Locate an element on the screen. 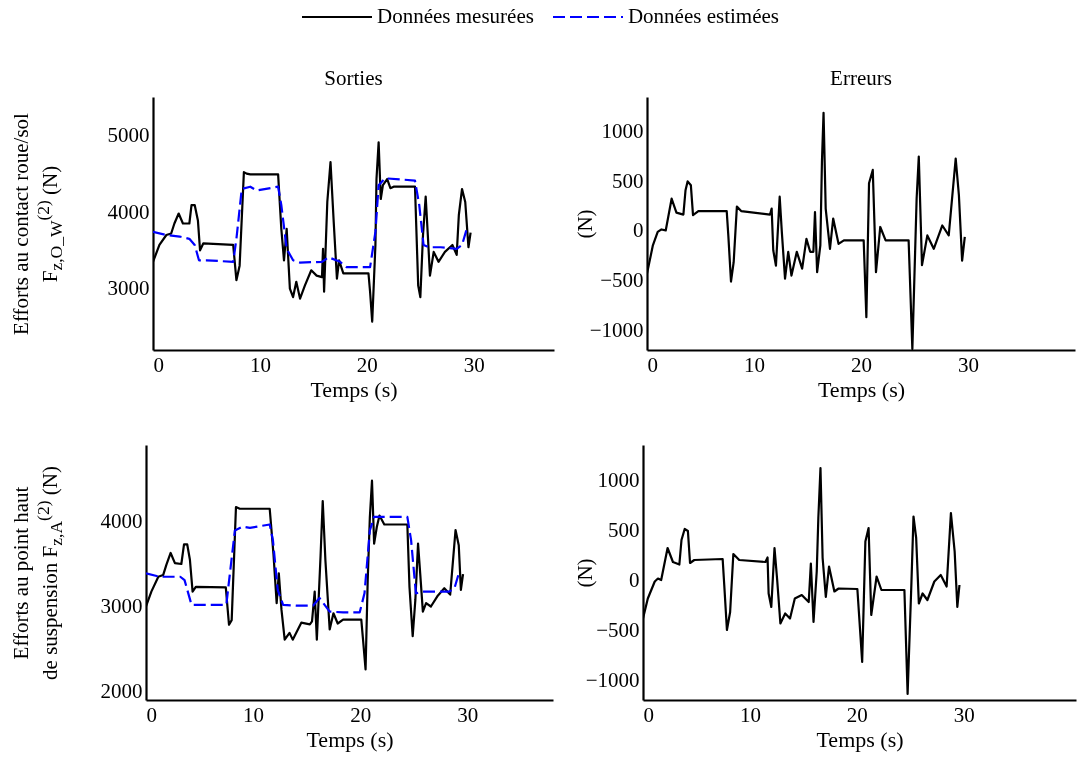 The image size is (1080, 760). y-tick-label: 2000 is located at coordinates (121, 691).